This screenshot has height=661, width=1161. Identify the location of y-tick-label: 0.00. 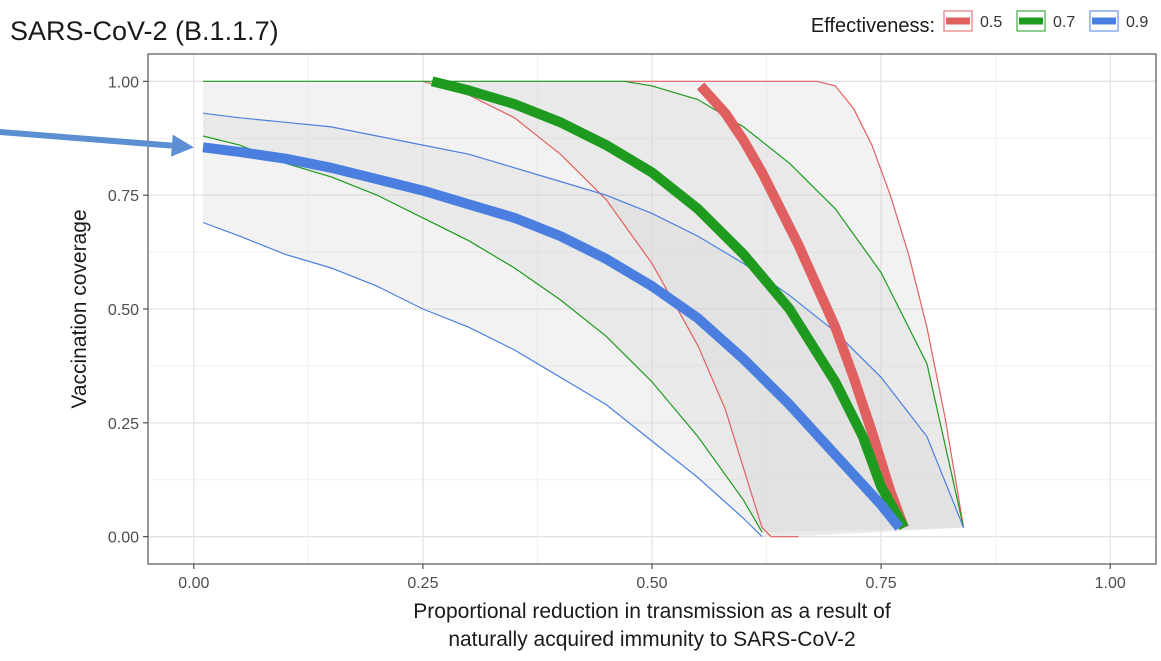
(123, 538).